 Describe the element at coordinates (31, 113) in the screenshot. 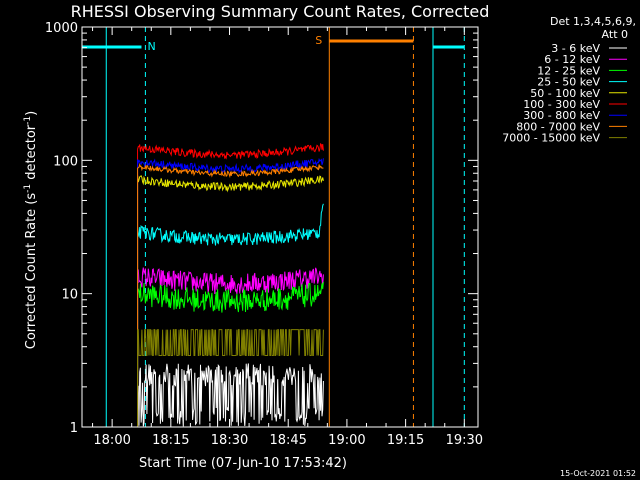

I see `y-axis-label-part3: )` at that location.